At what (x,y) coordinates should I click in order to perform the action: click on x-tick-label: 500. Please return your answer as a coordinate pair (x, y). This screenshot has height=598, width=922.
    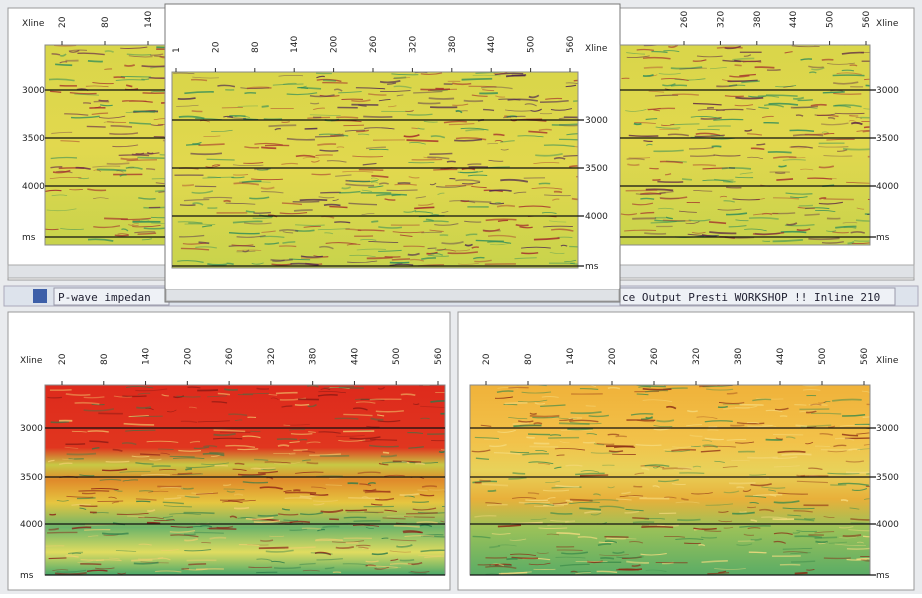
    Looking at the image, I should click on (823, 356).